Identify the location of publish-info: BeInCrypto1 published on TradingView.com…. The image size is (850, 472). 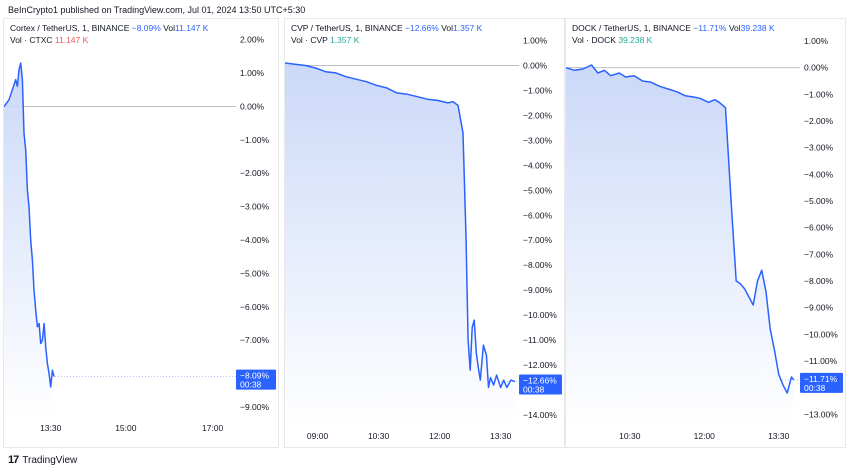
(157, 10).